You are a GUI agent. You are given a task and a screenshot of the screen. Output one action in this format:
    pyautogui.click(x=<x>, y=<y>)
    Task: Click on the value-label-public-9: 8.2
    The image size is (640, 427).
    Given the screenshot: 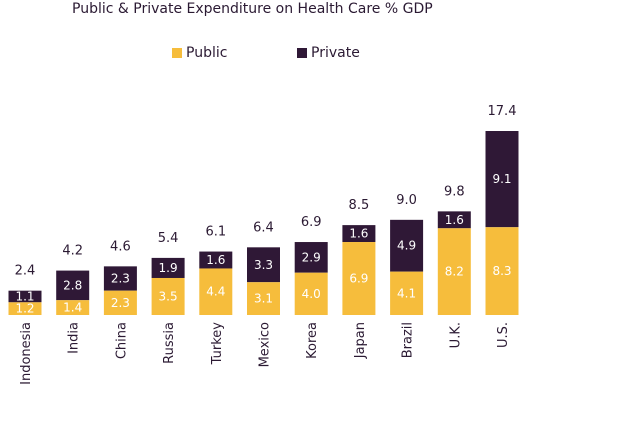 What is the action you would take?
    pyautogui.click(x=454, y=272)
    